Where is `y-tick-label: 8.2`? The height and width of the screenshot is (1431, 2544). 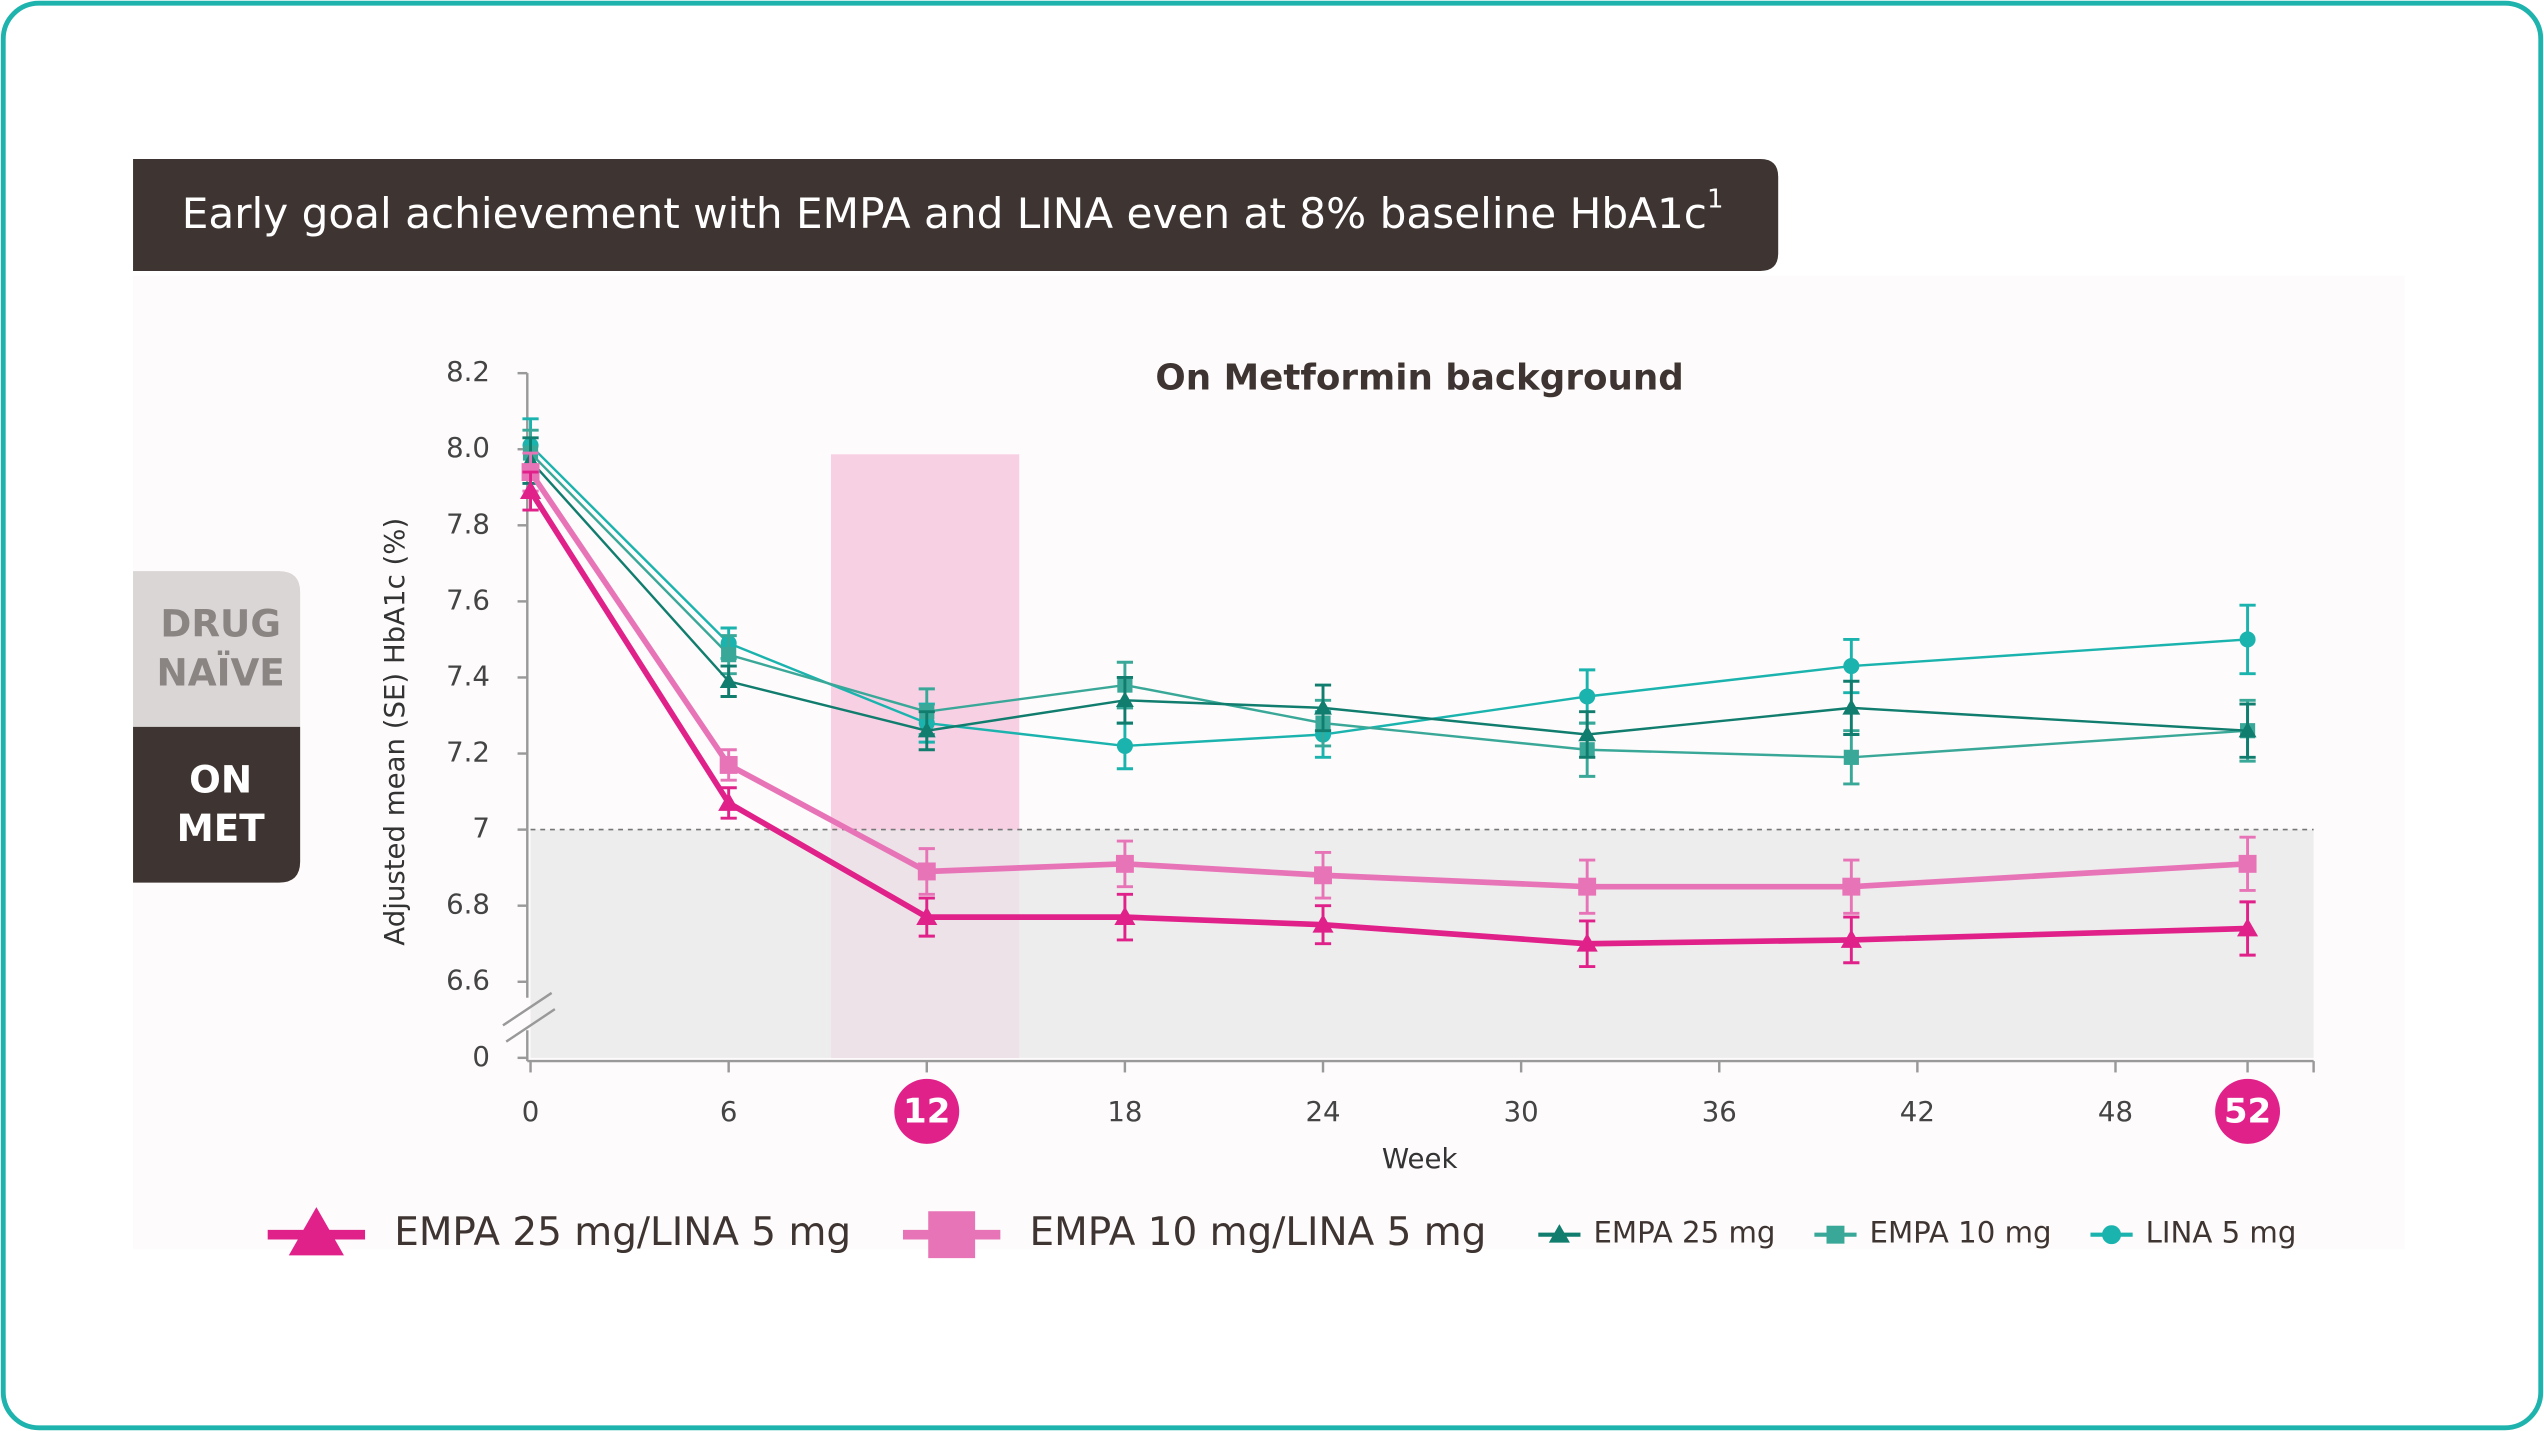 y-tick-label: 8.2 is located at coordinates (468, 371).